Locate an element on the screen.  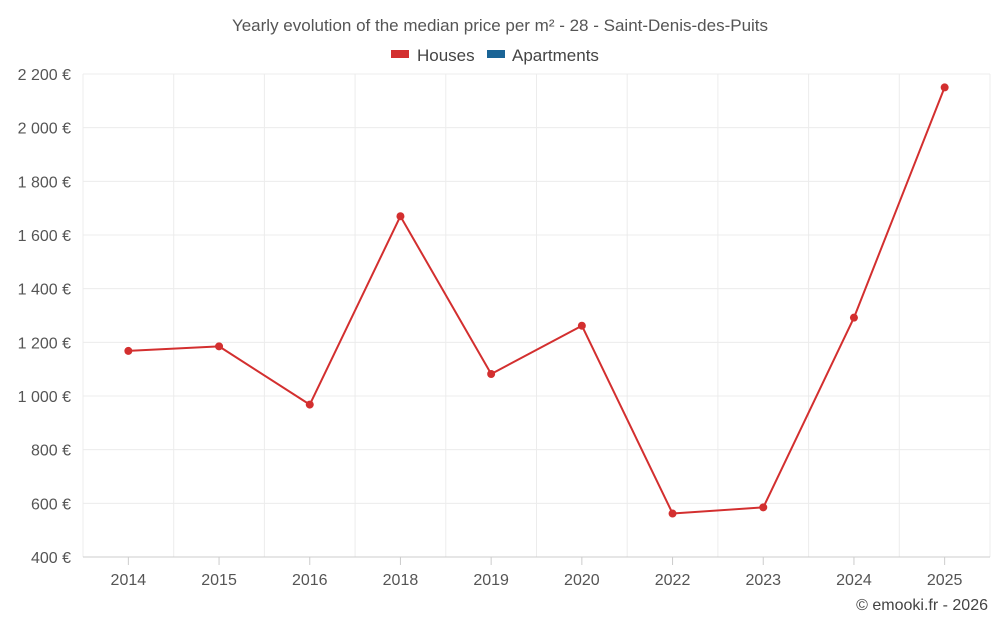
y-tick-label: 1 600 € is located at coordinates (44, 236).